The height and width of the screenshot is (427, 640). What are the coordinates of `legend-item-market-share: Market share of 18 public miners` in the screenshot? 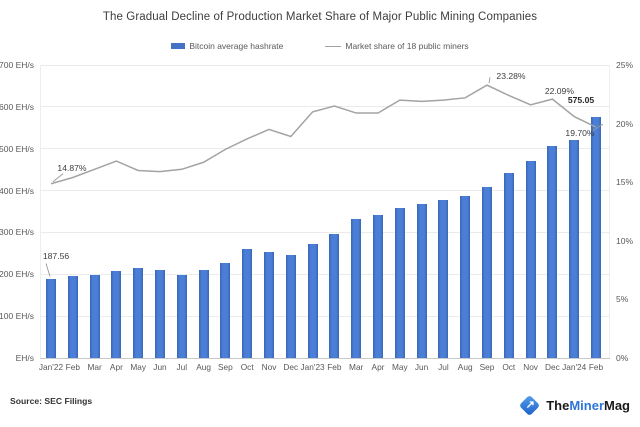 It's located at (397, 46).